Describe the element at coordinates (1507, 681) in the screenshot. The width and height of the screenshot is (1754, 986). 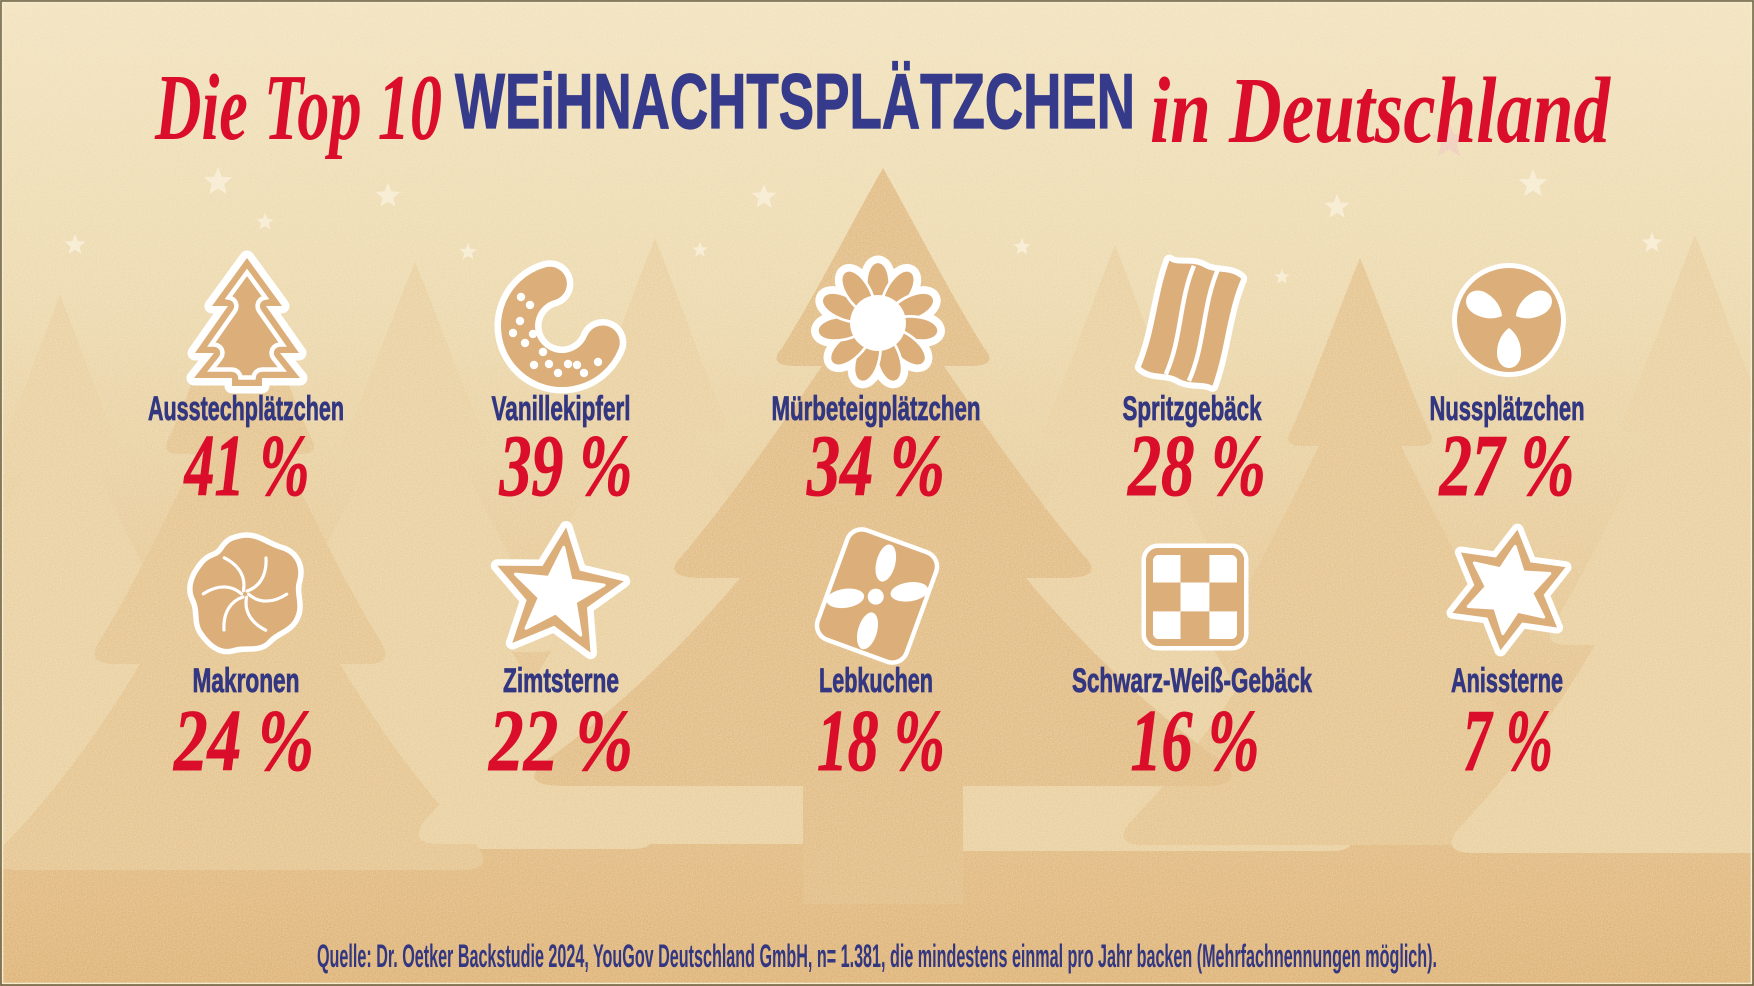
I see `svg-text: Anissterne` at that location.